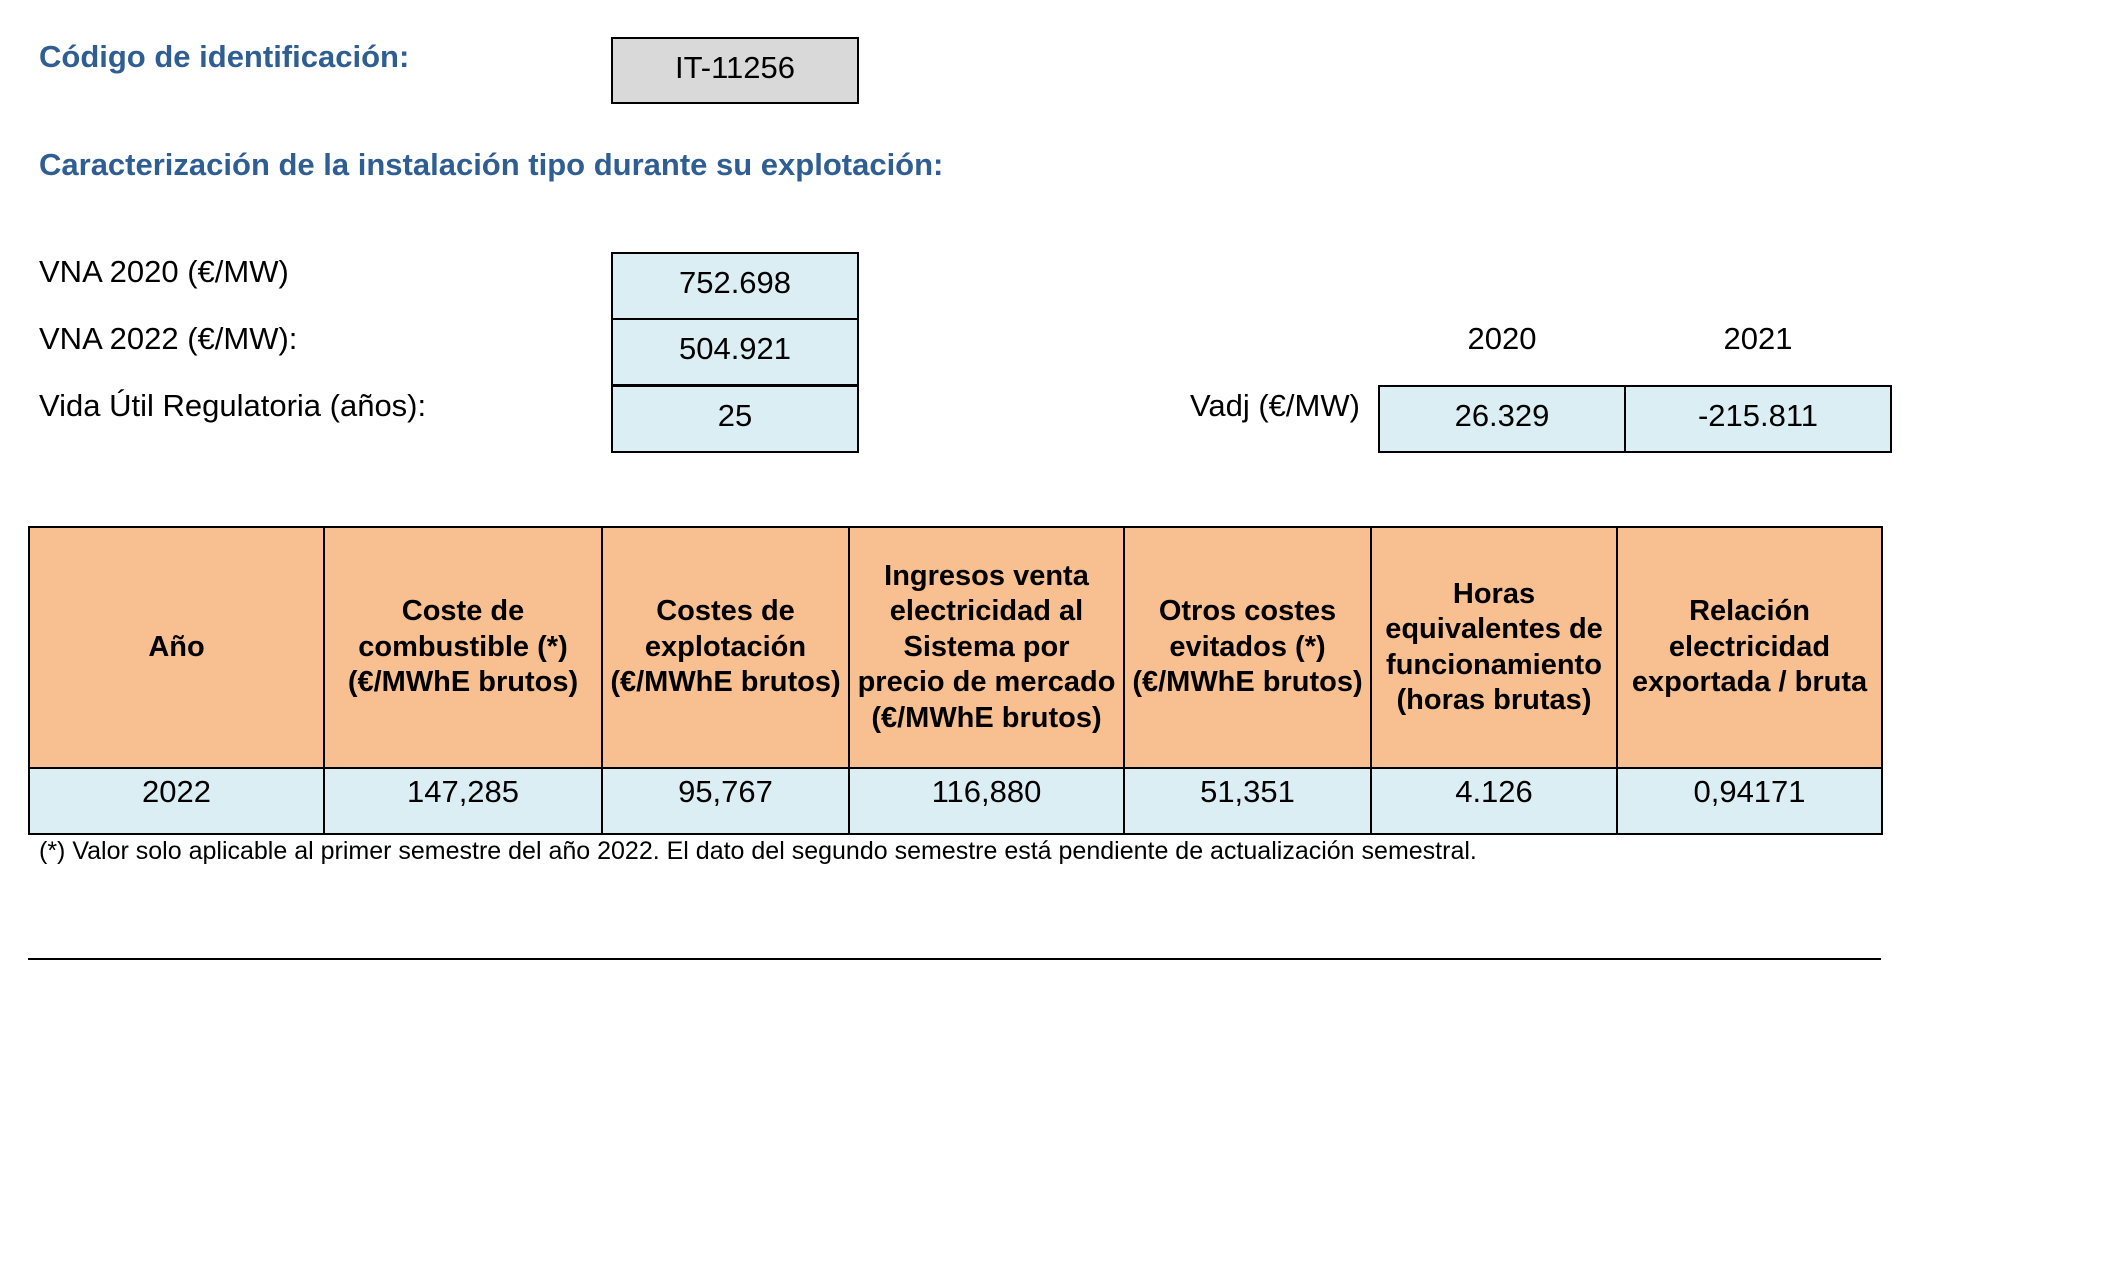  What do you see at coordinates (725, 801) in the screenshot?
I see `cell-operating-costs: 95,767` at bounding box center [725, 801].